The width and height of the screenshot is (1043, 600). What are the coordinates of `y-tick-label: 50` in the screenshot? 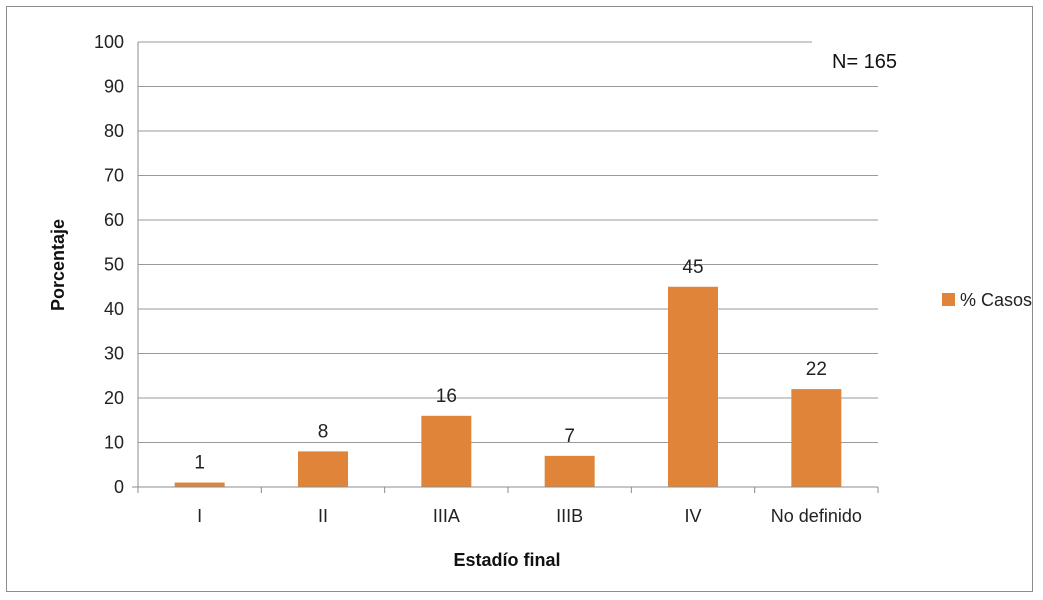 It's located at (114, 265).